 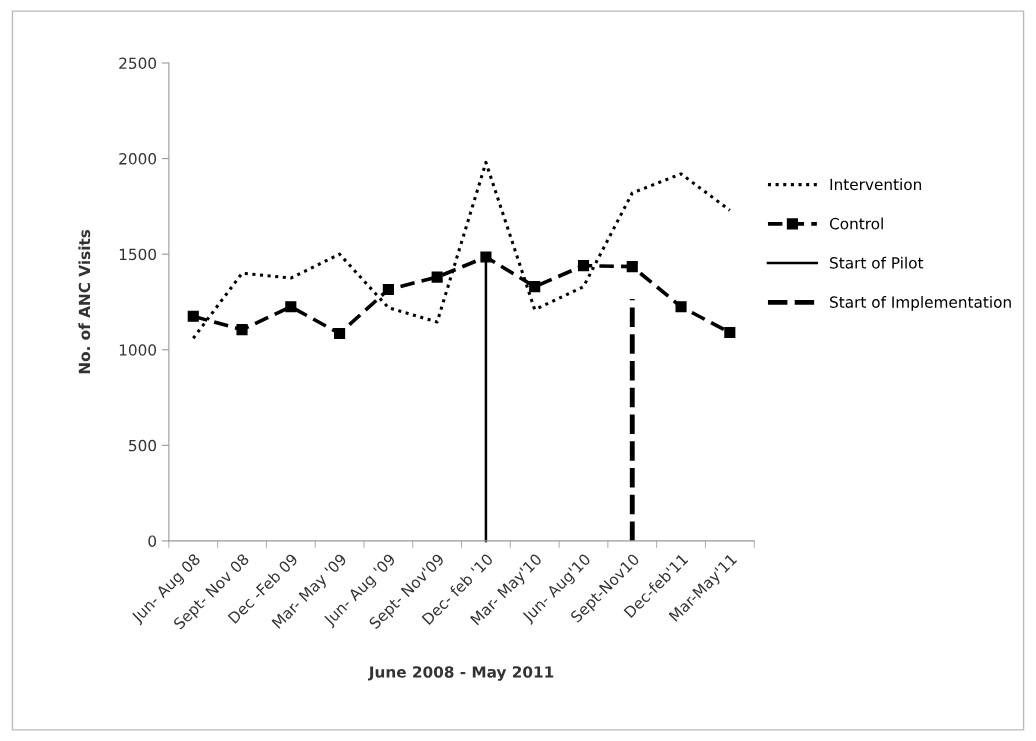 I want to click on x-axis-title: June 2008 - May 2011, so click(x=460, y=673).